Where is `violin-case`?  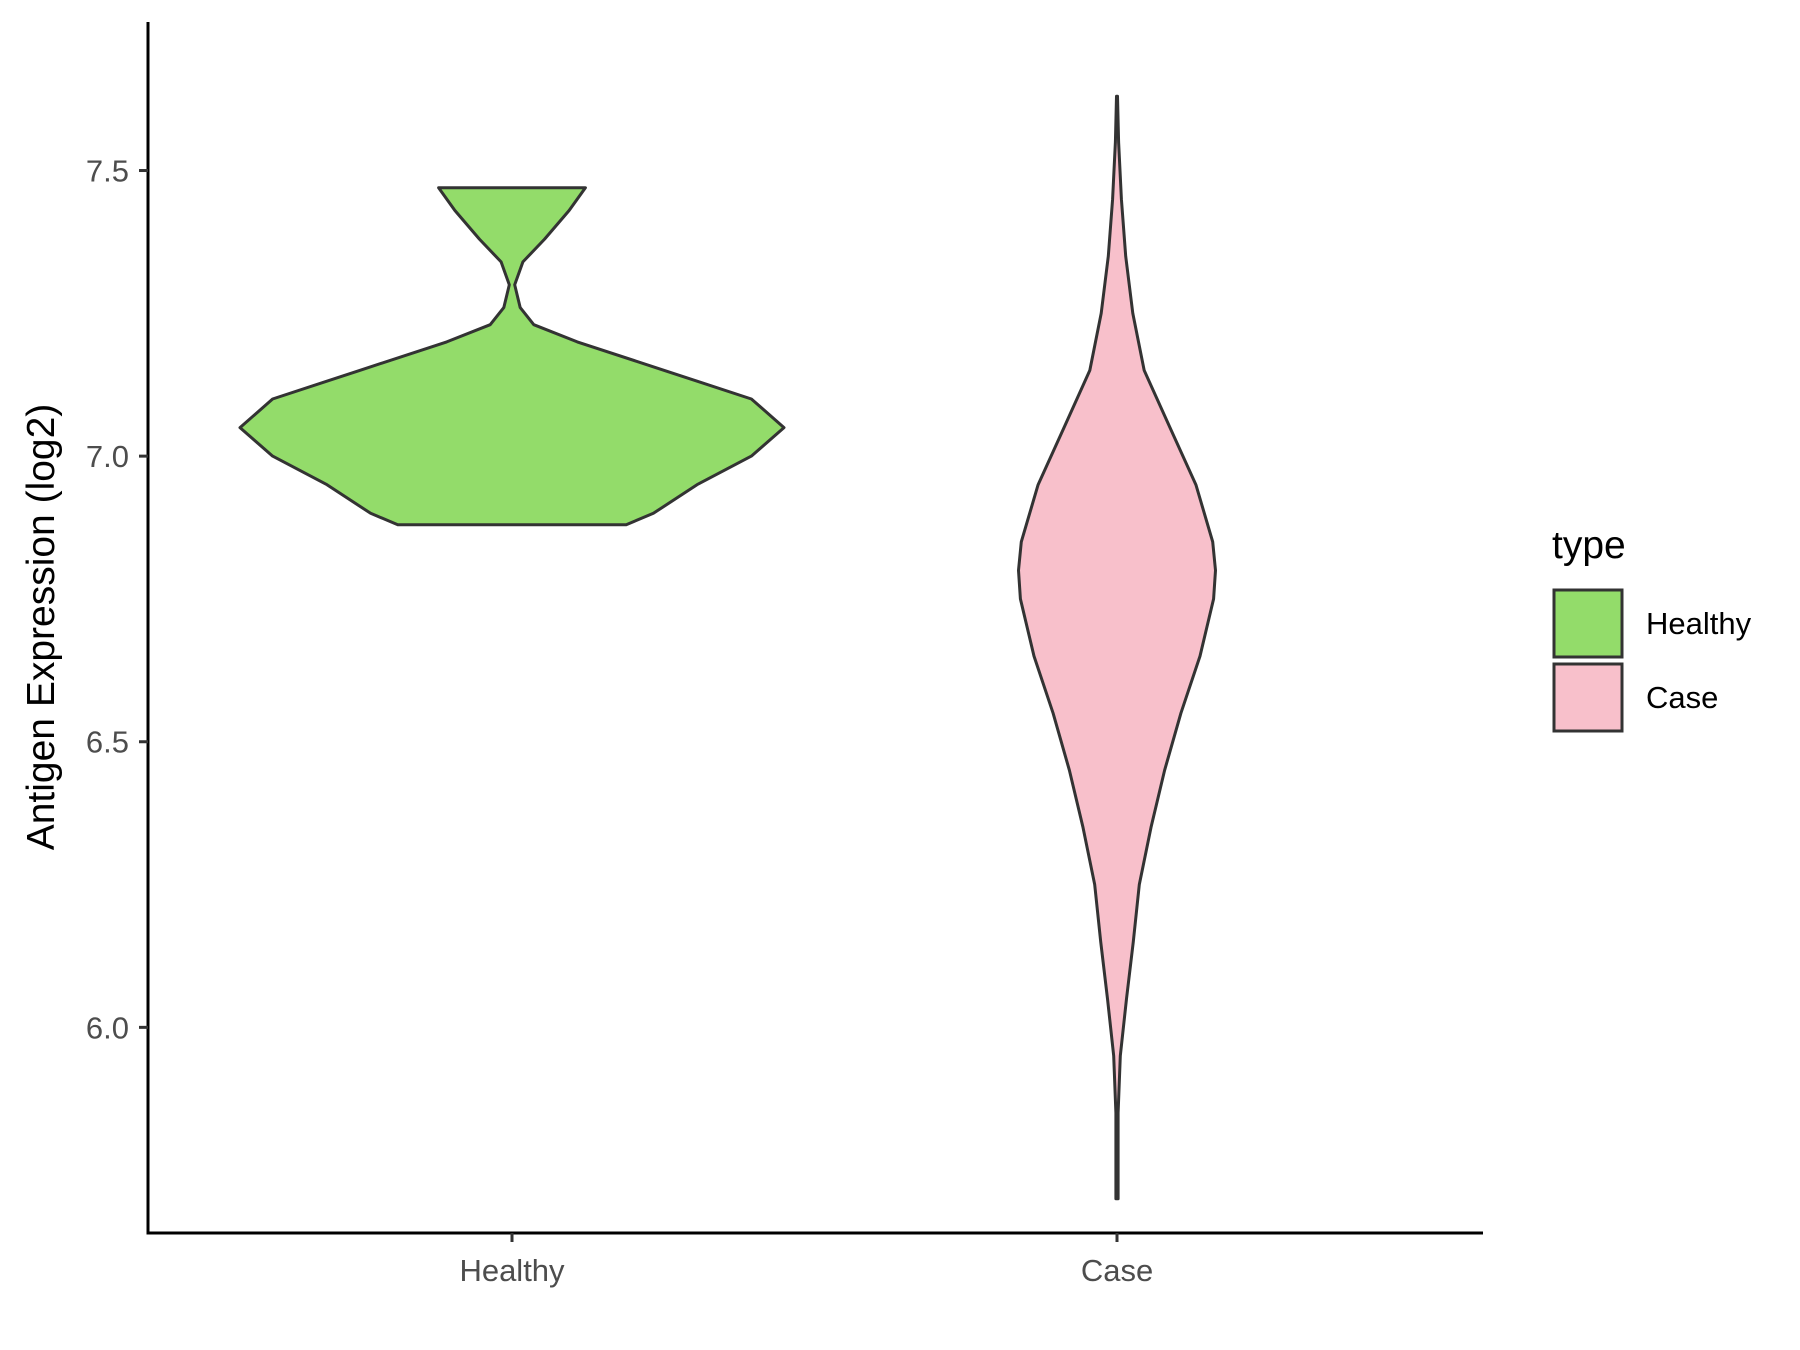
violin-case is located at coordinates (1117, 647).